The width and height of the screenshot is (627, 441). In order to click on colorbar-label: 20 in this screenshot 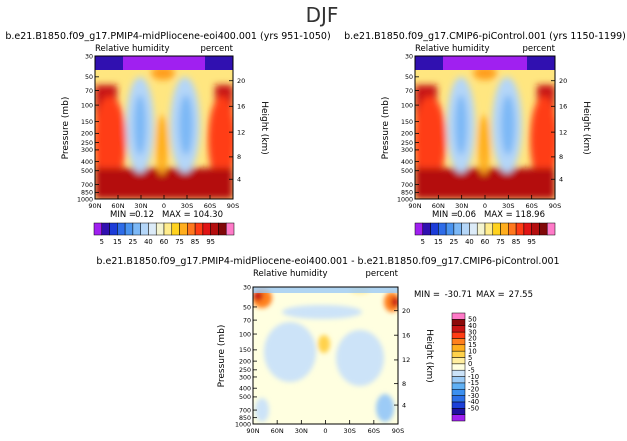, I will do `click(472, 339)`.